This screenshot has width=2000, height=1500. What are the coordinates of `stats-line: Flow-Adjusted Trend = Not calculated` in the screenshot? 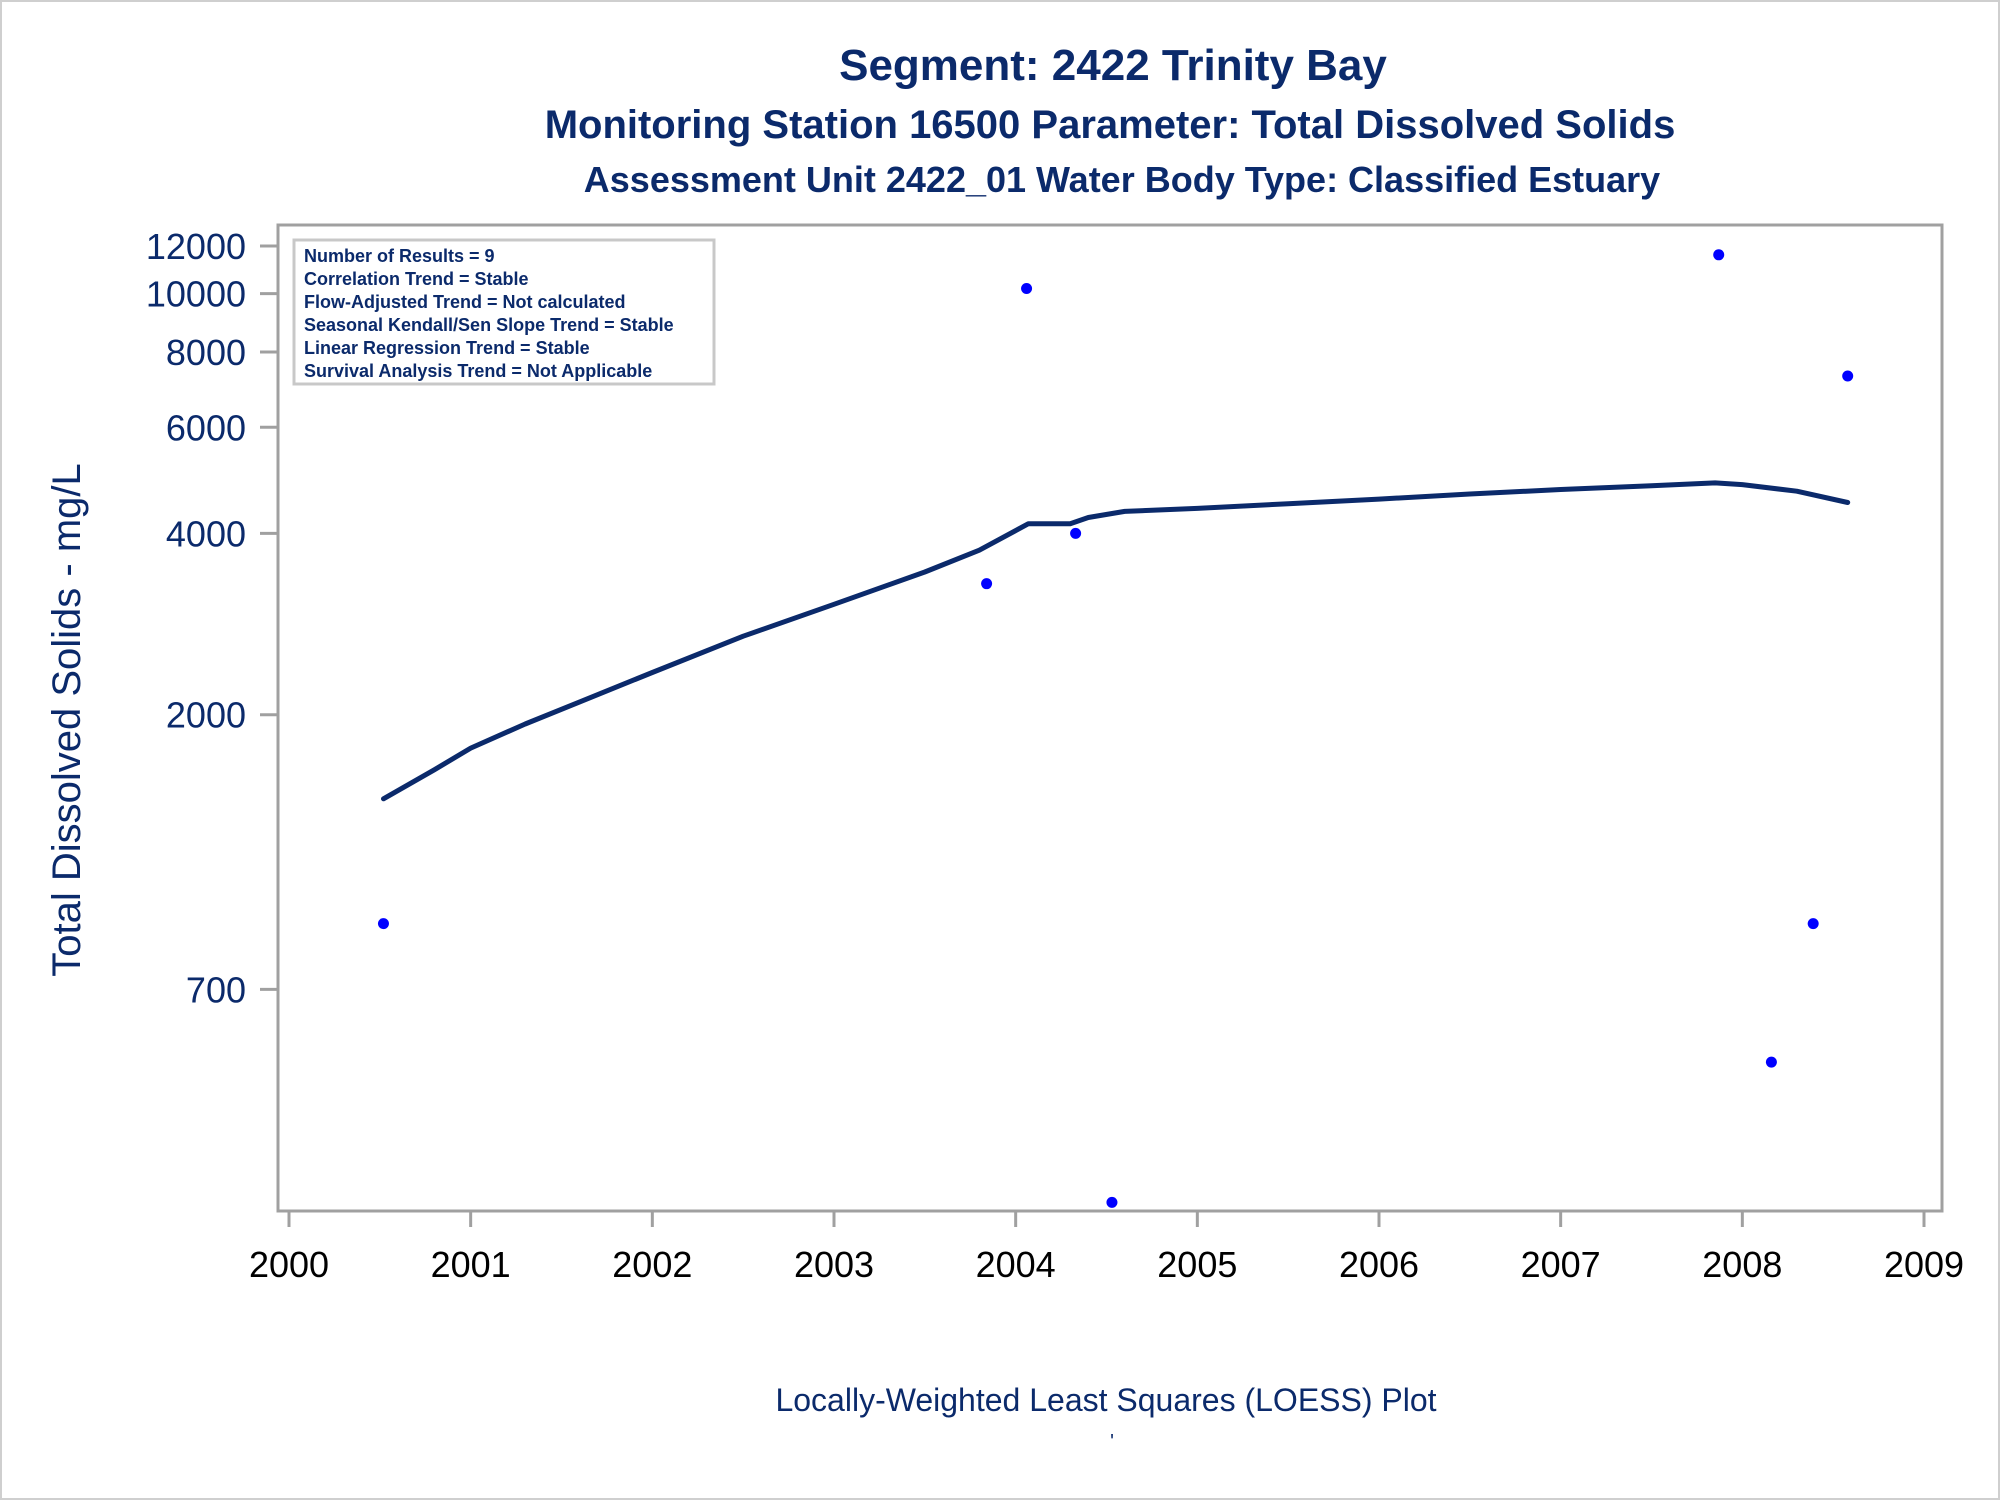 It's located at (465, 302).